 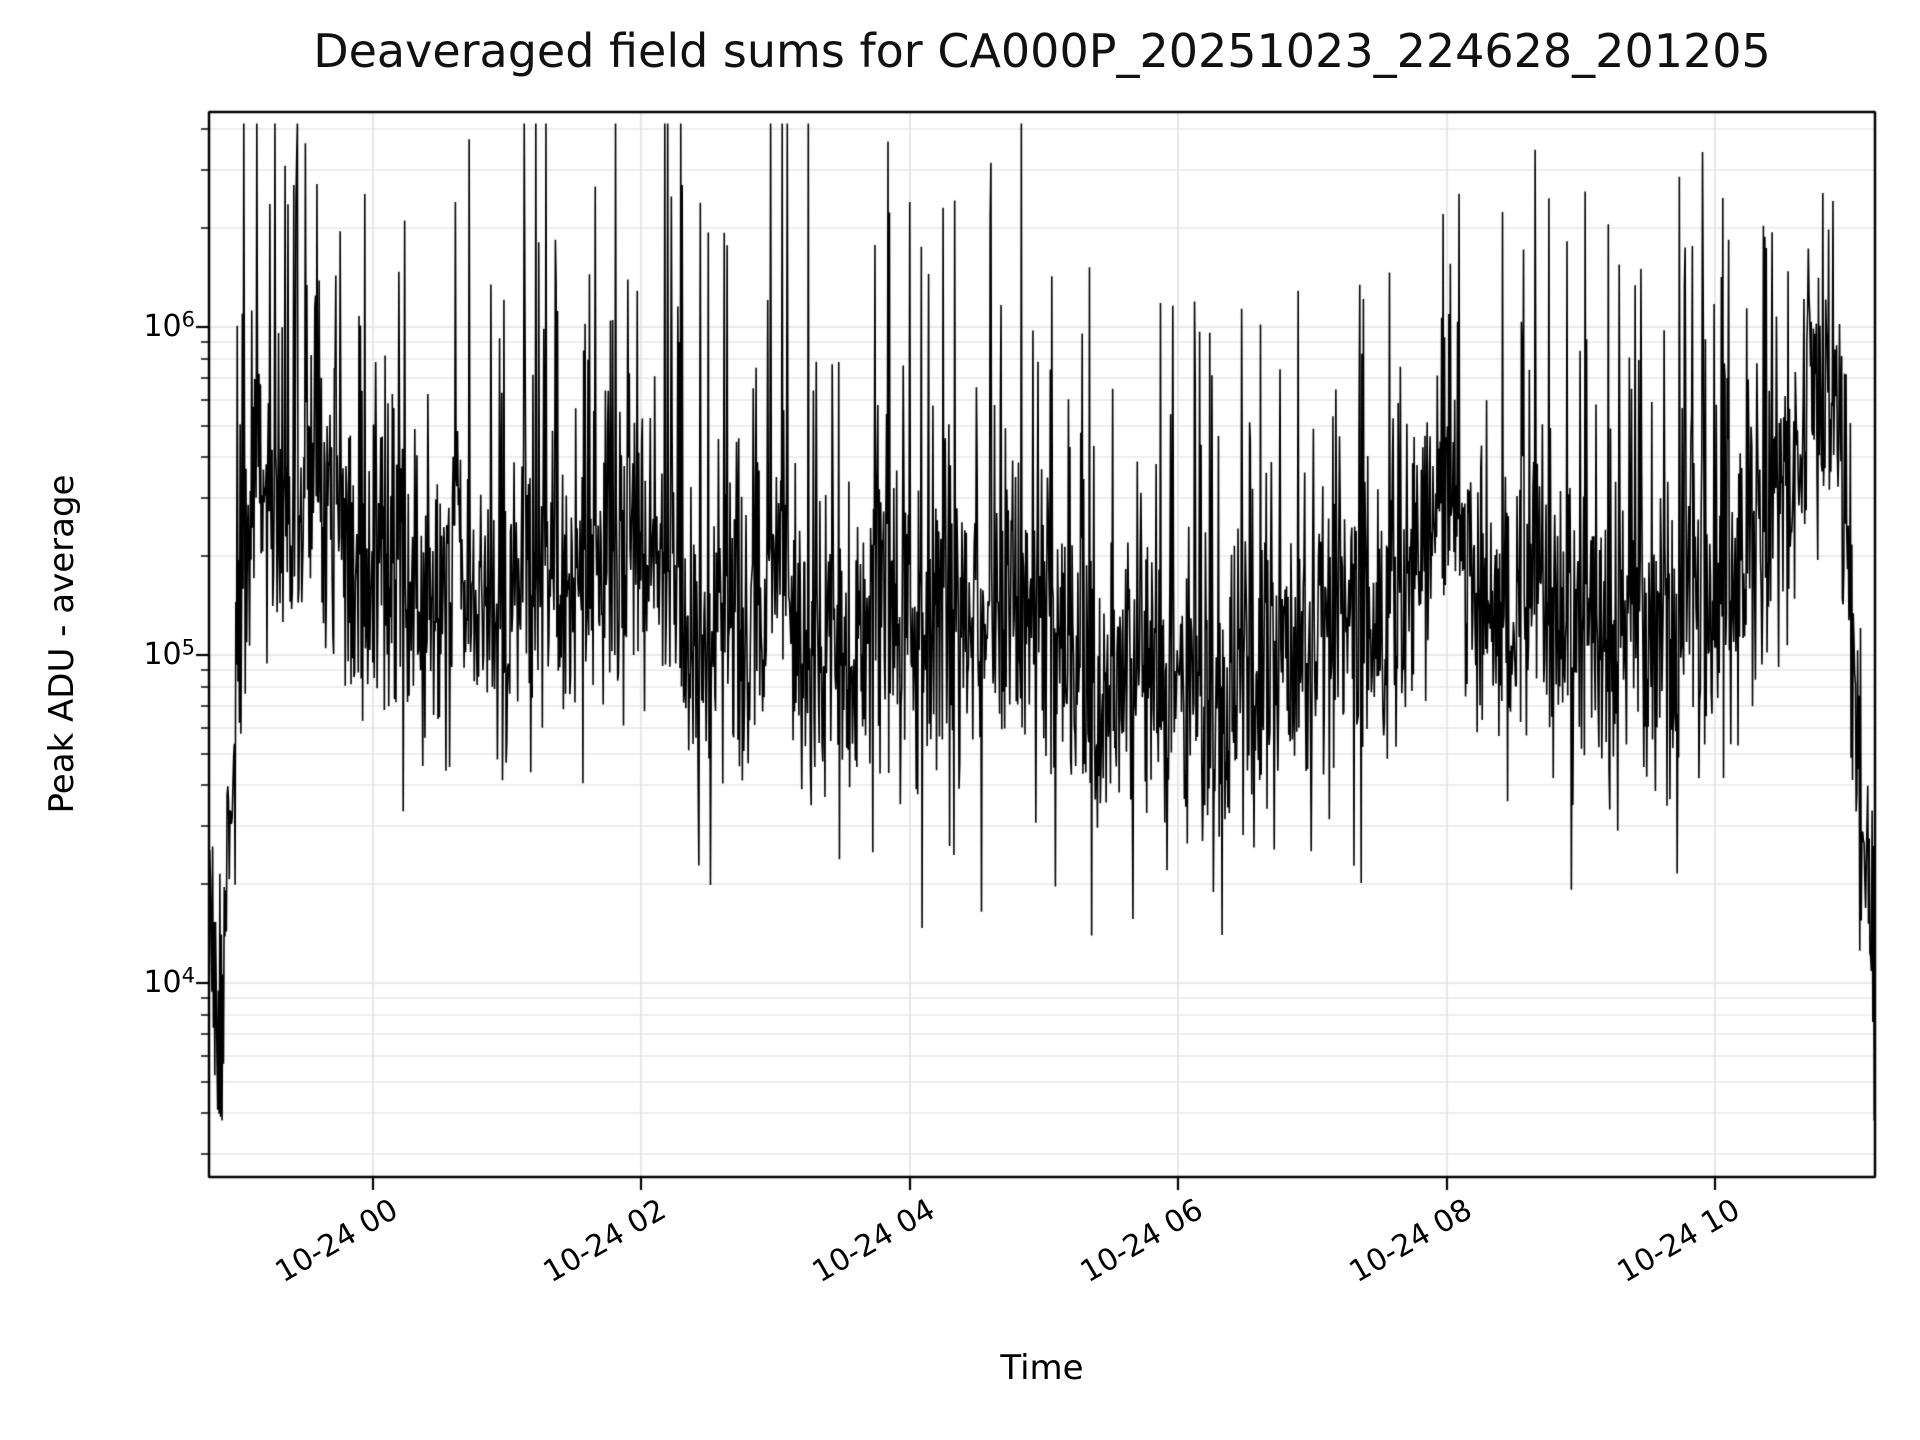 I want to click on x-axis-label: Time, so click(x=1042, y=1368).